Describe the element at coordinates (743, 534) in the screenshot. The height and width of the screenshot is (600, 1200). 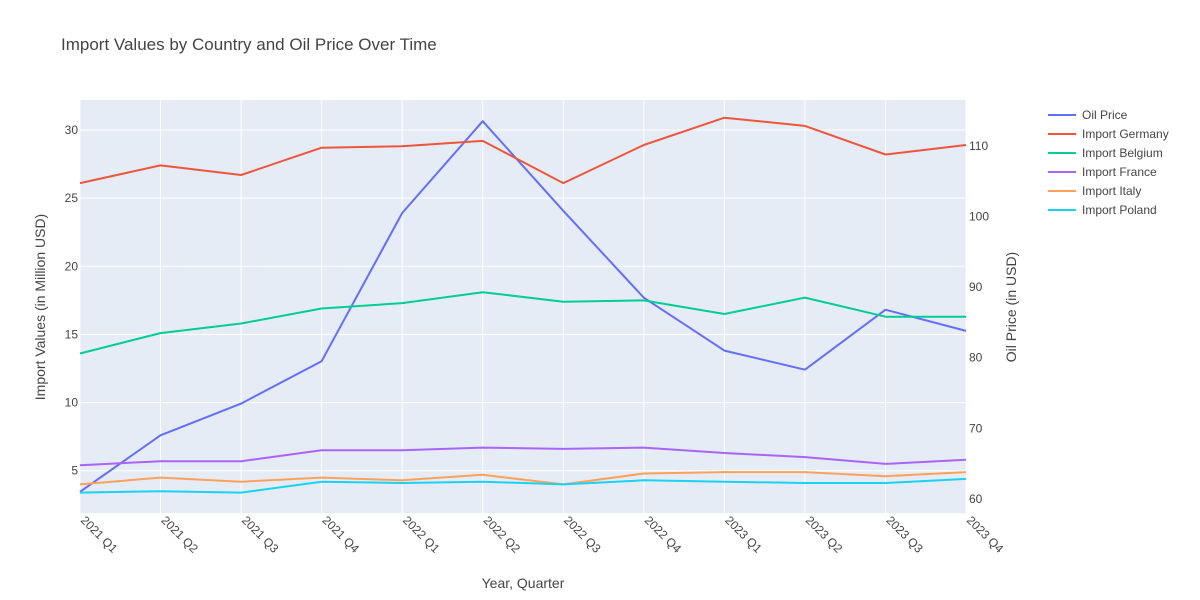
I see `x-tick-label: 2023 Q1` at that location.